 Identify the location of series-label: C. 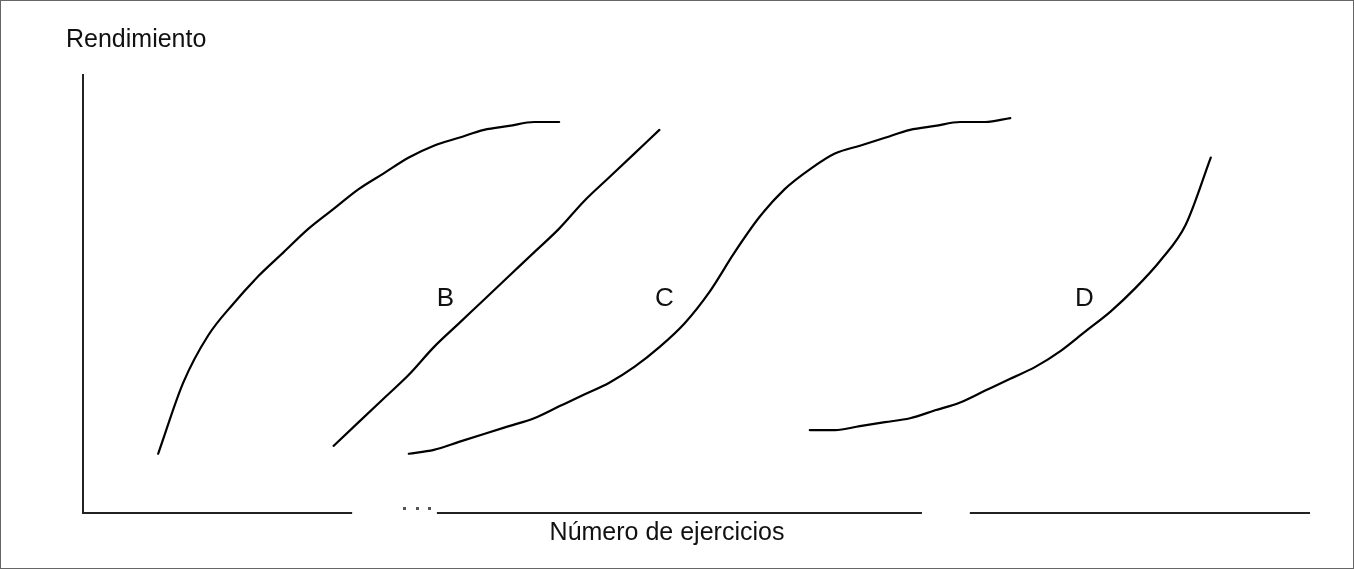
(664, 296).